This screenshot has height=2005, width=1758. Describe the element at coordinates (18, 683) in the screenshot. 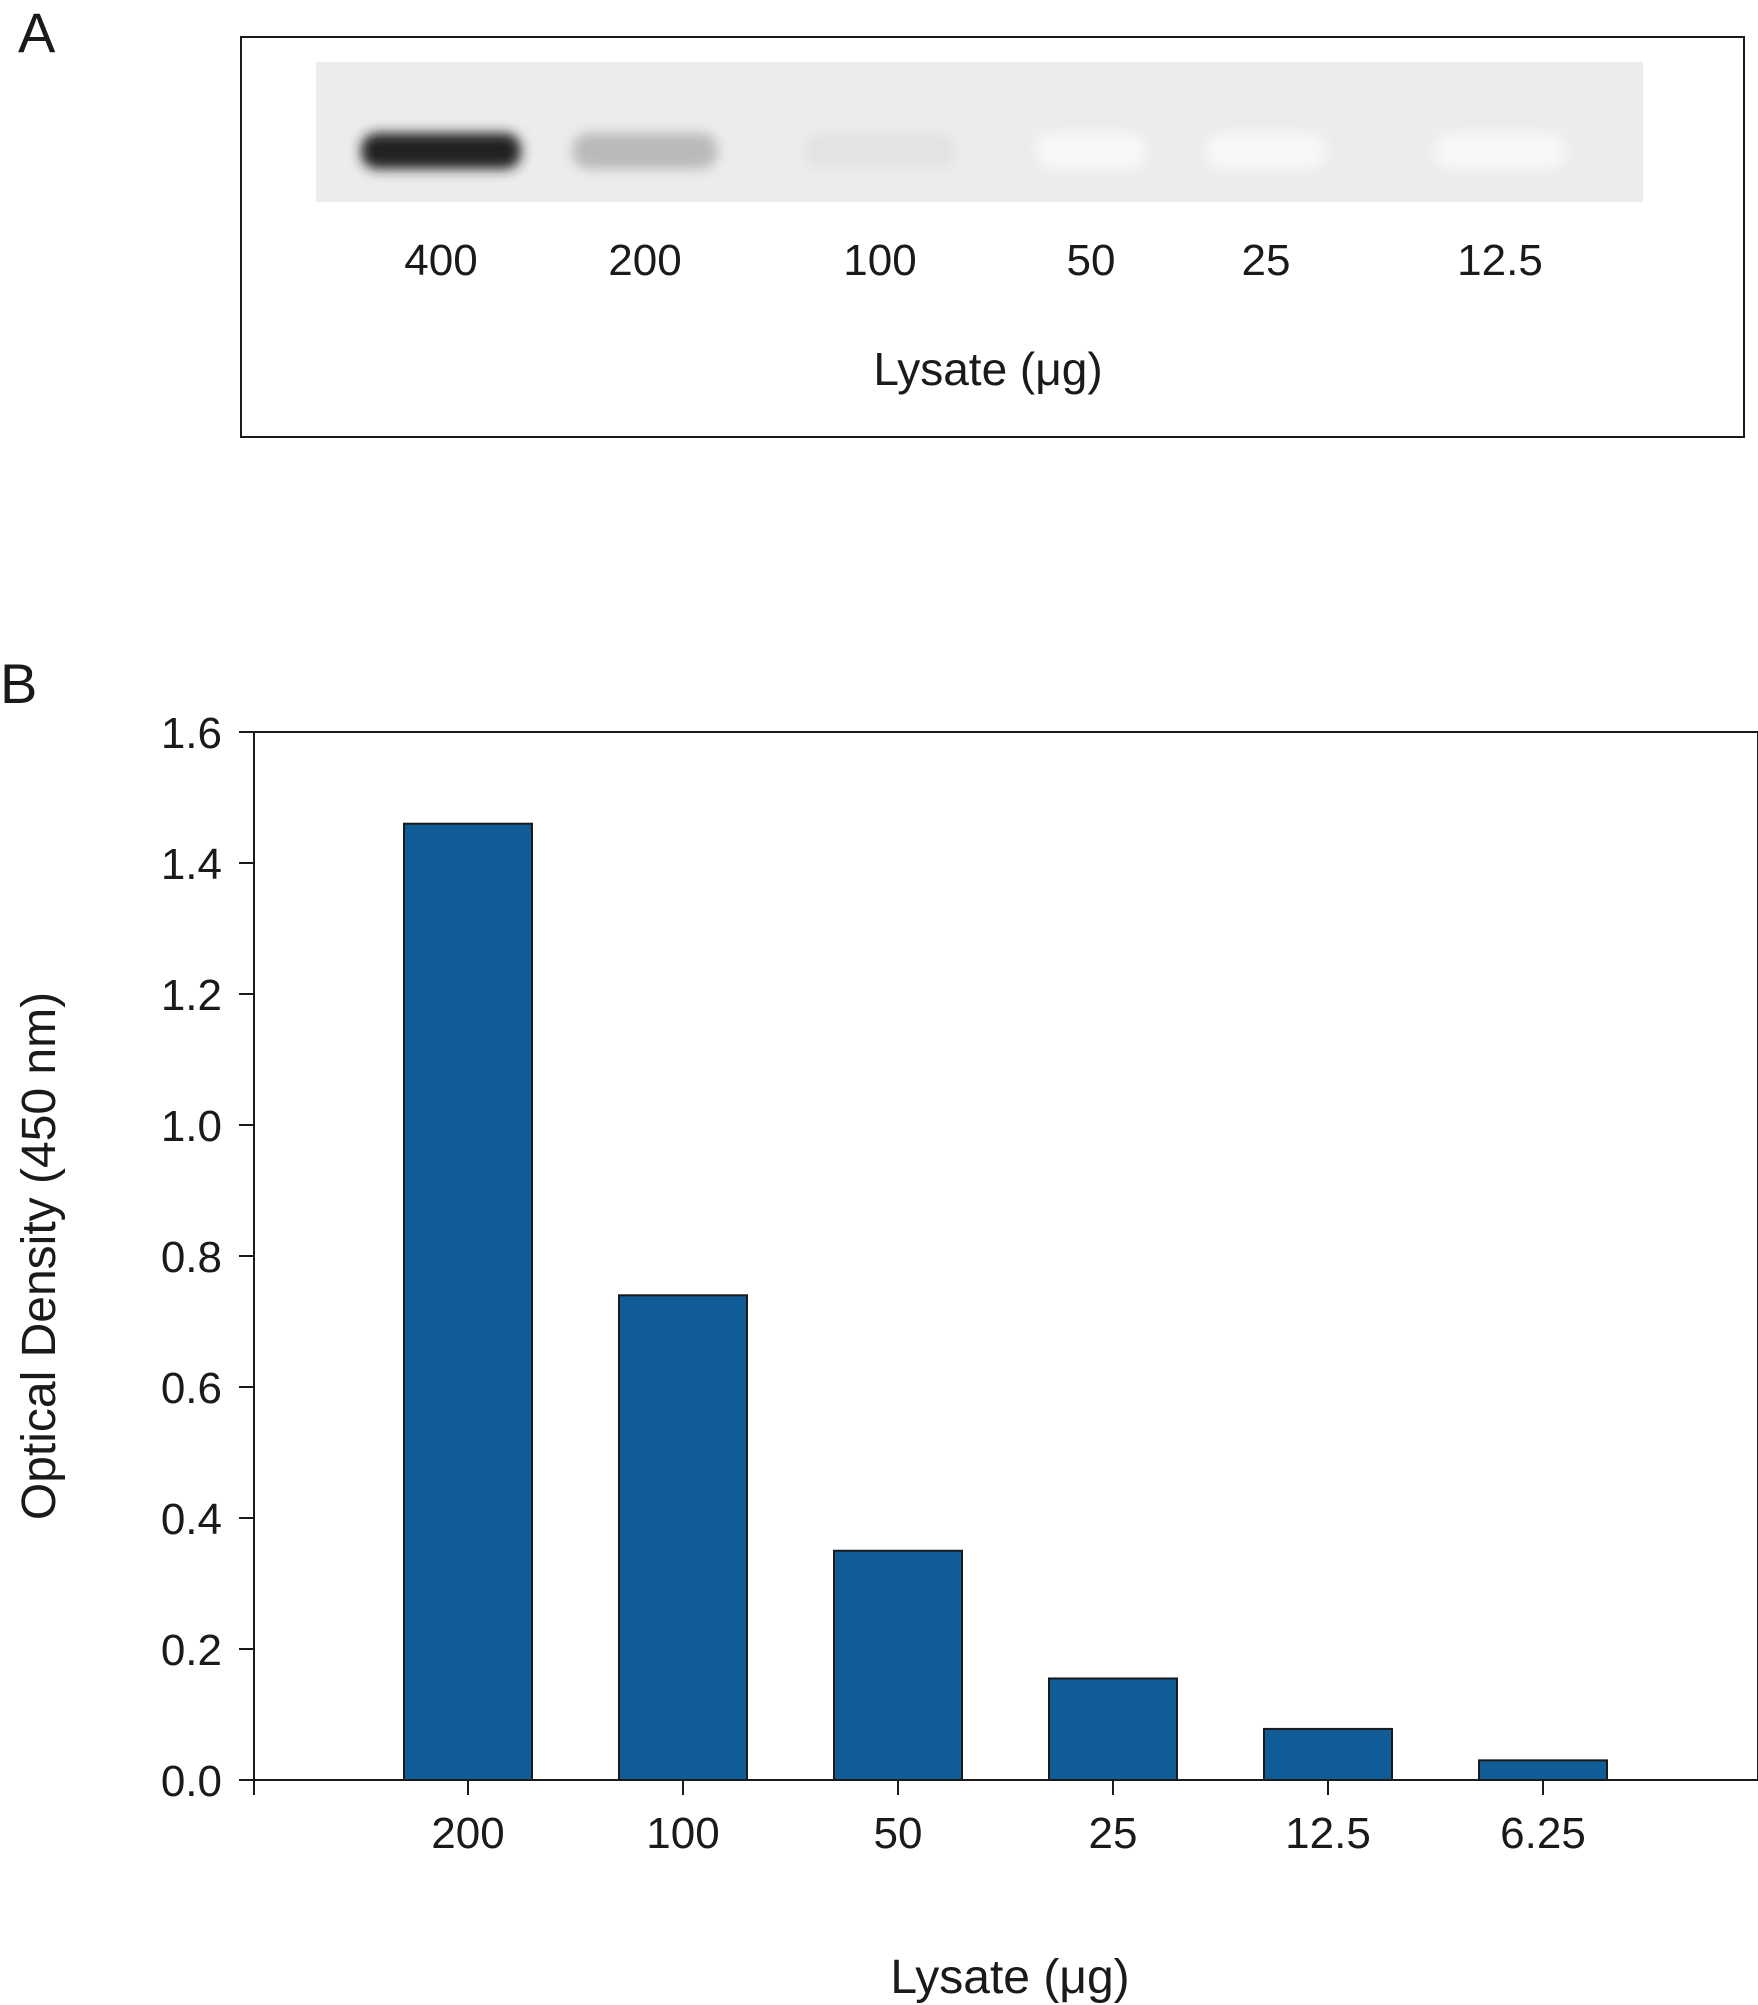

I see `panel-b-label: B` at that location.